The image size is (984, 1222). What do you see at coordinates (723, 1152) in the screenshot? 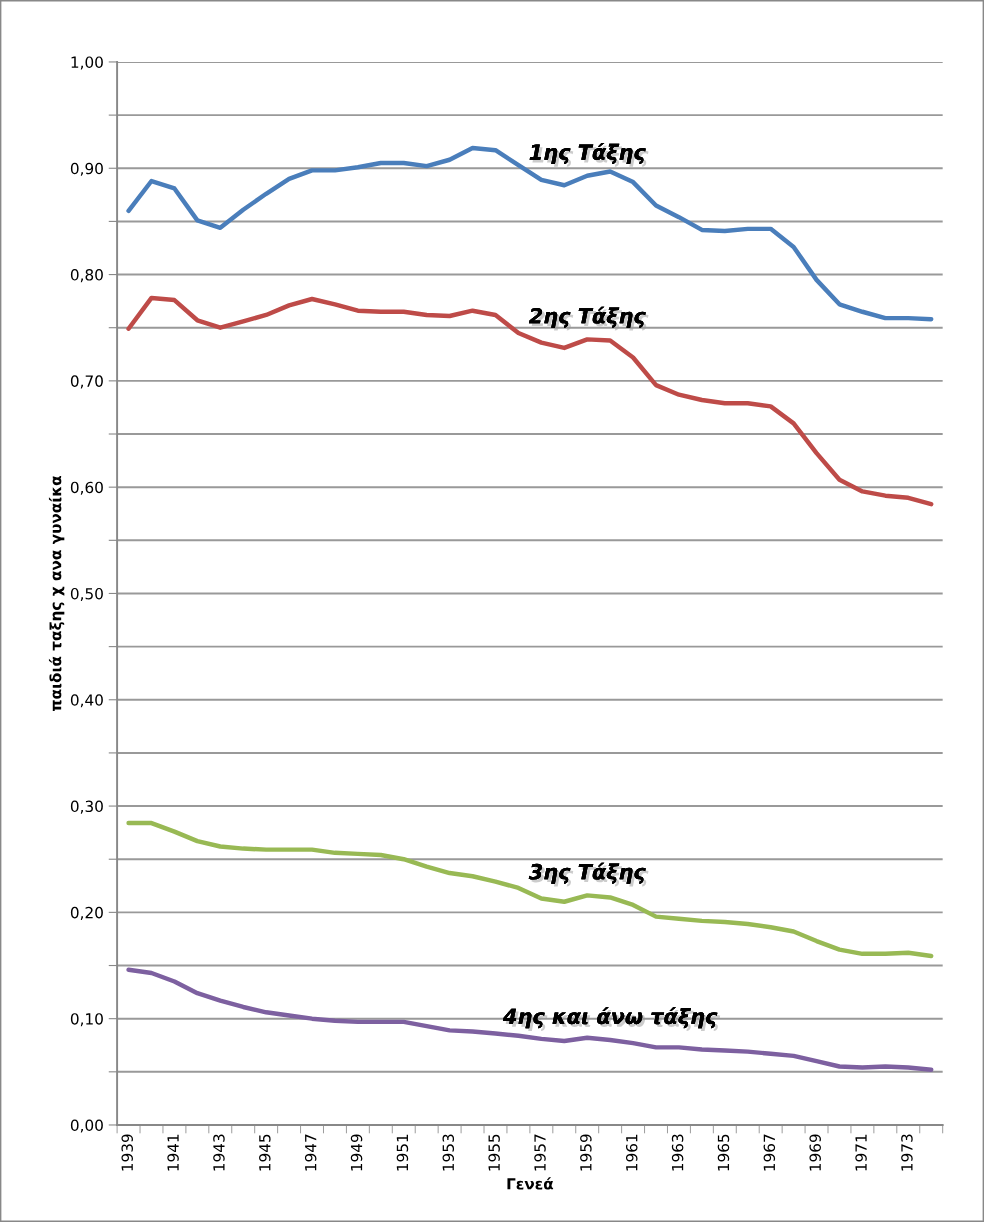
I see `x-tick-label: 1965` at bounding box center [723, 1152].